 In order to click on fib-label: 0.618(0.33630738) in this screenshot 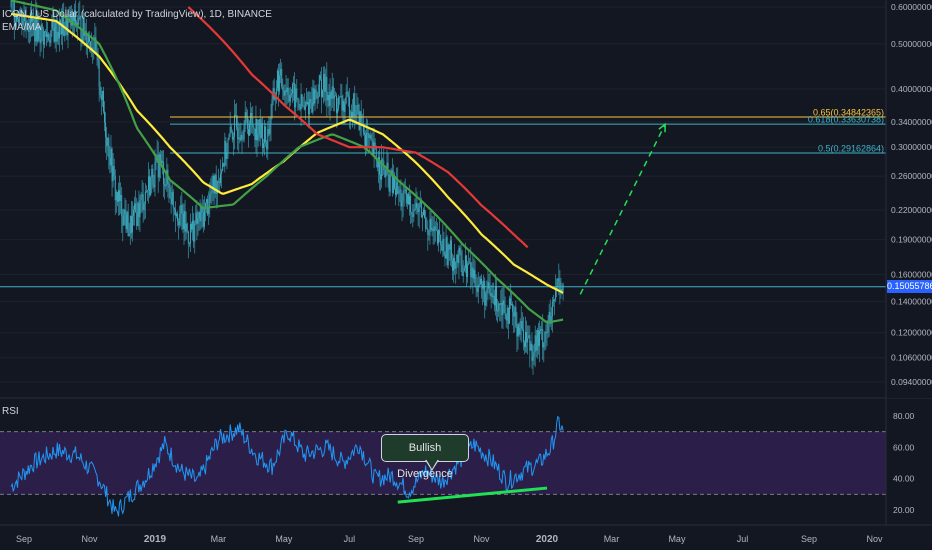, I will do `click(846, 120)`.